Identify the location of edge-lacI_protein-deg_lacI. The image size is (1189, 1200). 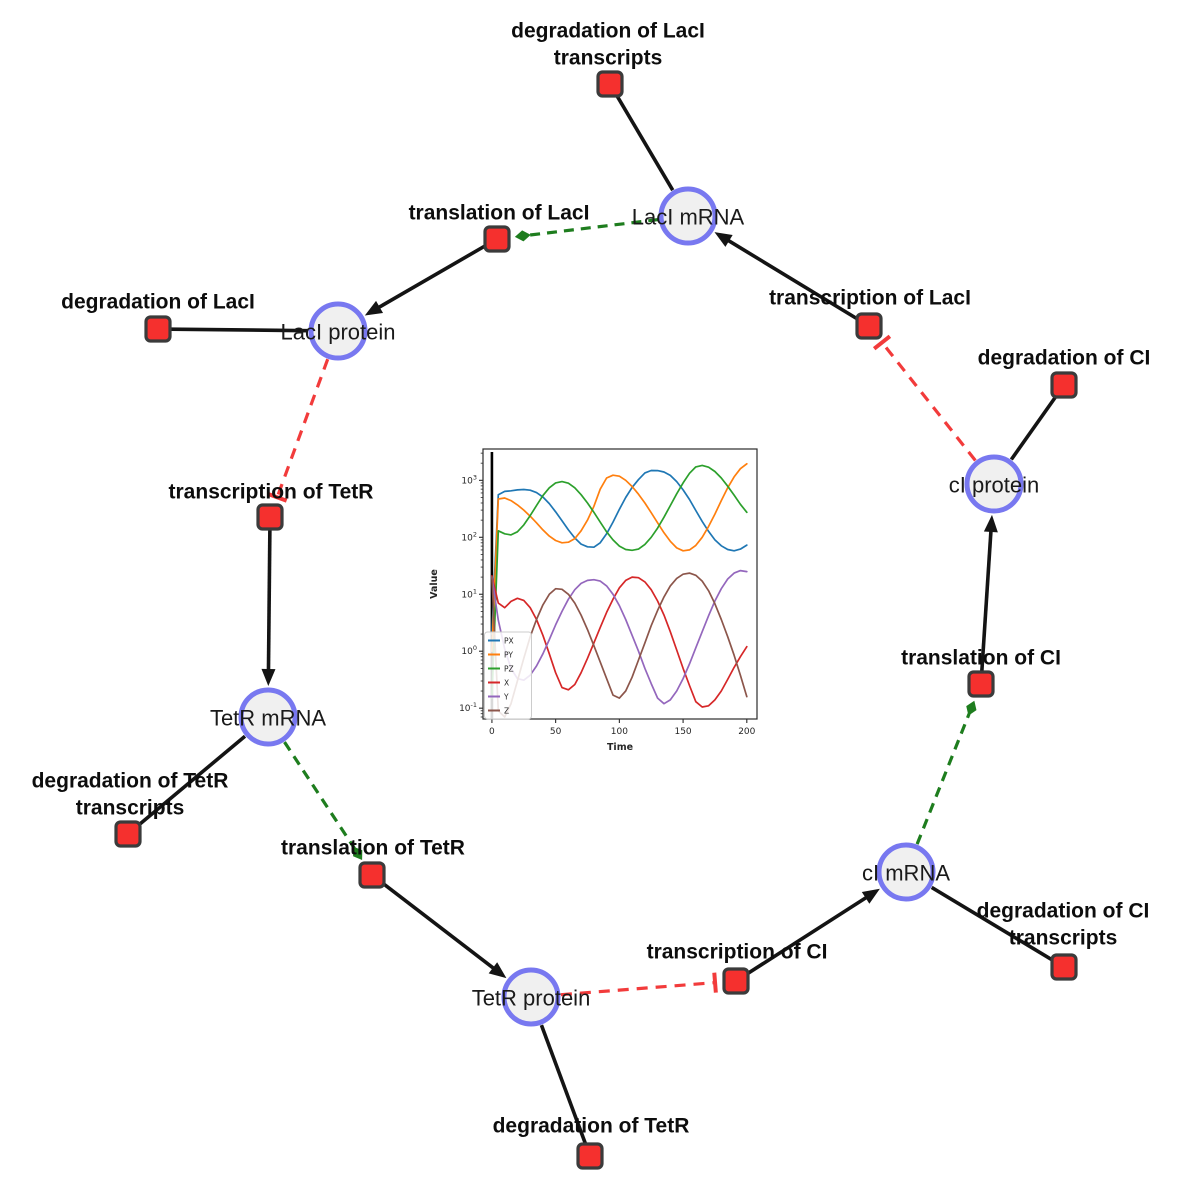
(239, 330).